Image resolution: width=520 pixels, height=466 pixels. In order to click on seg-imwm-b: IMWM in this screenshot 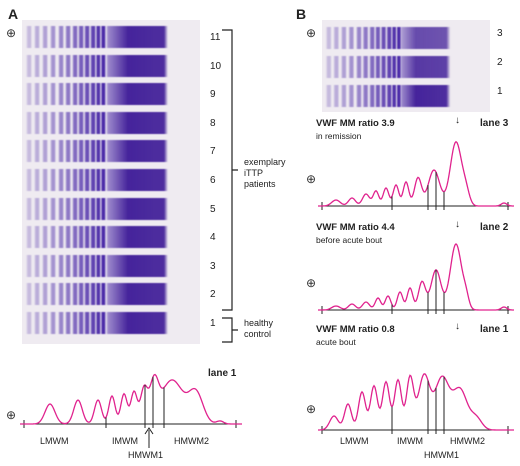, I will do `click(410, 441)`.